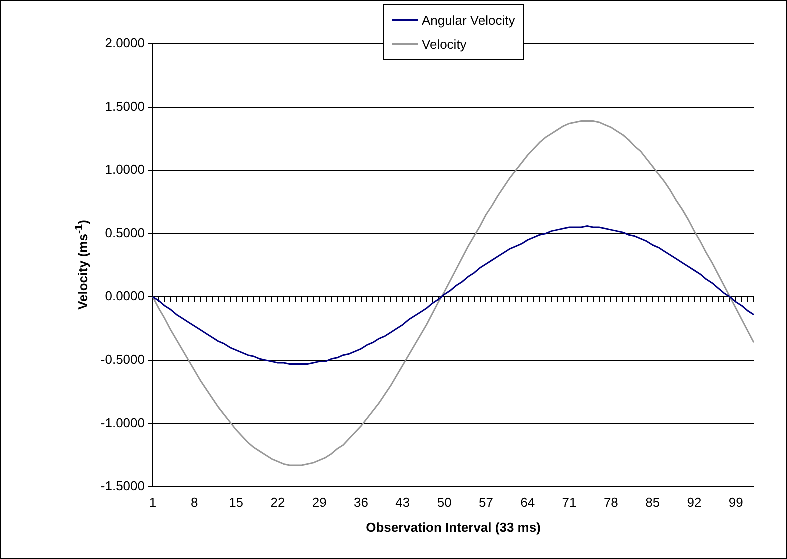 The height and width of the screenshot is (559, 787). Describe the element at coordinates (125, 170) in the screenshot. I see `y-tick-label: 1.0000` at that location.